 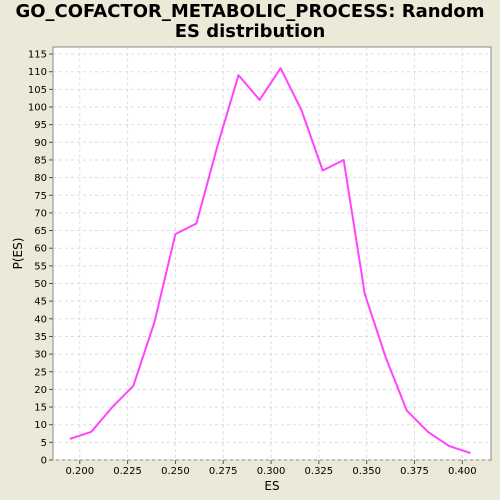 I want to click on y-tick-label: 100, so click(x=37, y=108).